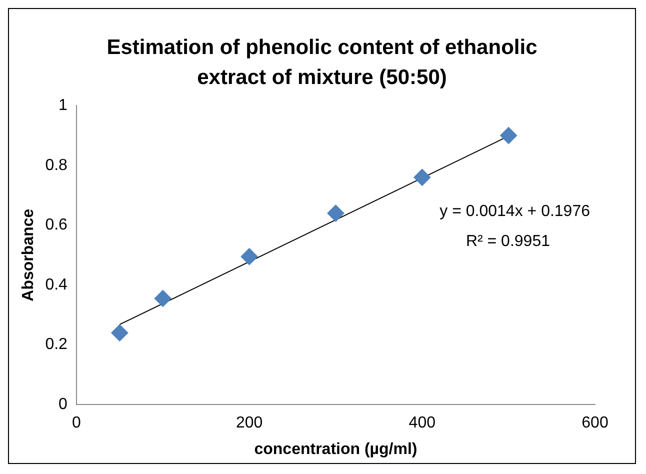  Describe the element at coordinates (336, 449) in the screenshot. I see `x-axis-title: concentration (µg/ml)` at that location.